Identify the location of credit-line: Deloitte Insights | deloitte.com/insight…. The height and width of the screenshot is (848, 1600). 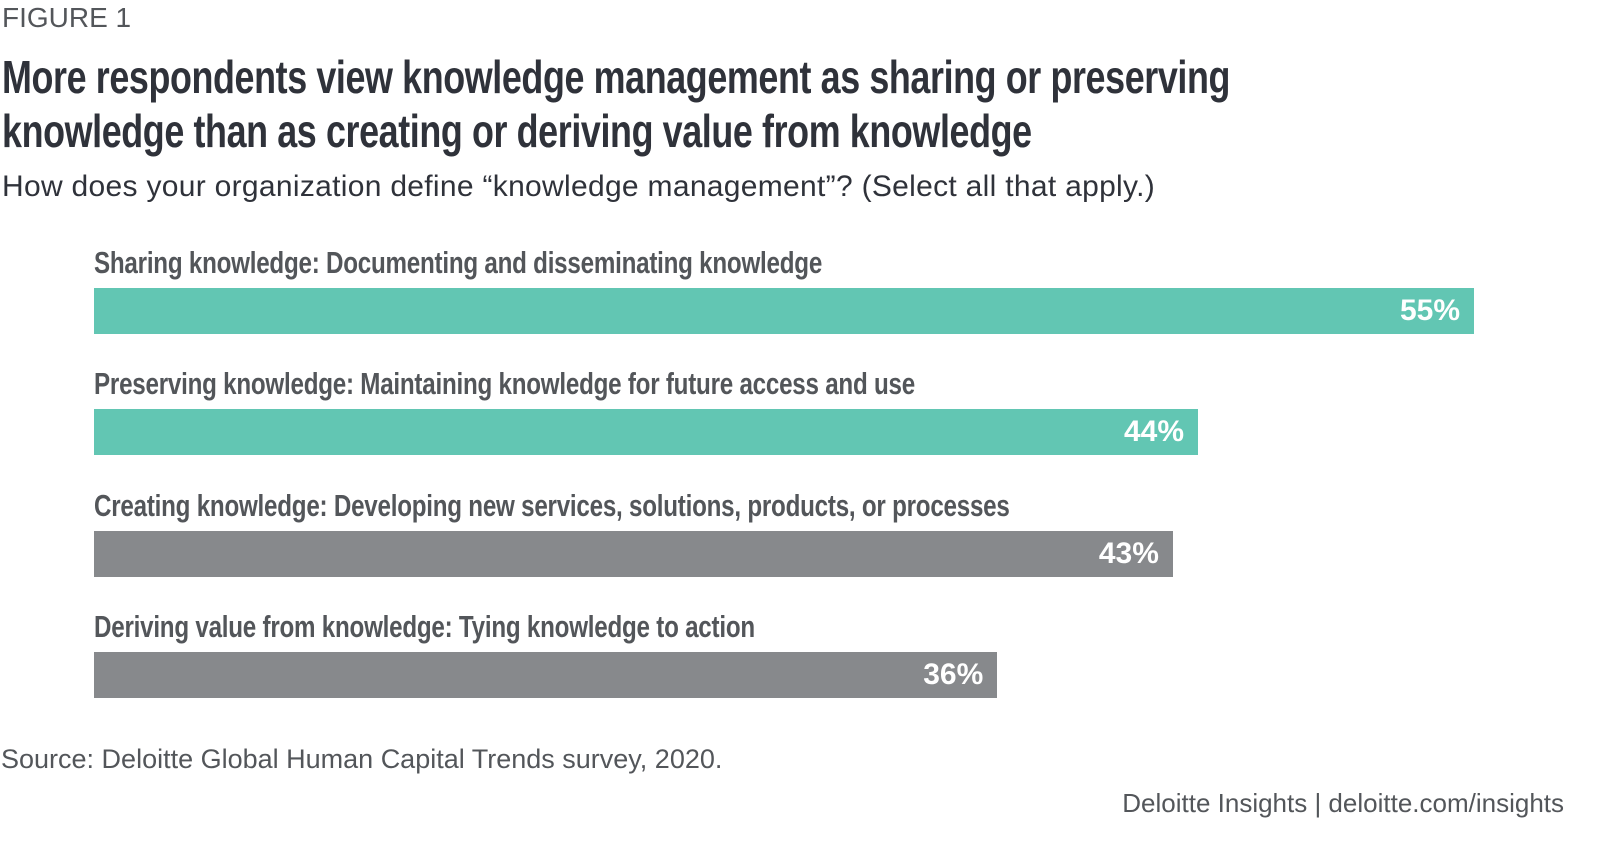
(1343, 803).